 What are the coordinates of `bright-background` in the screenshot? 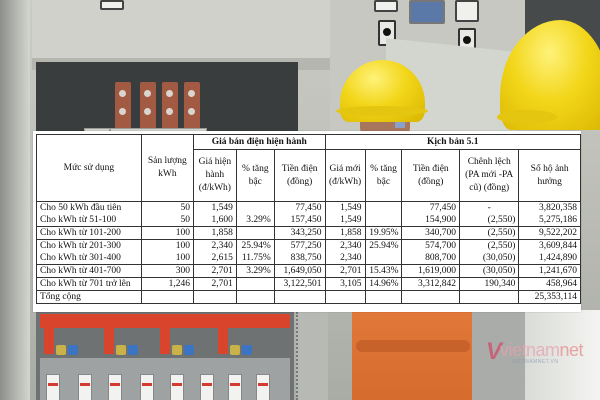 It's located at (562, 355).